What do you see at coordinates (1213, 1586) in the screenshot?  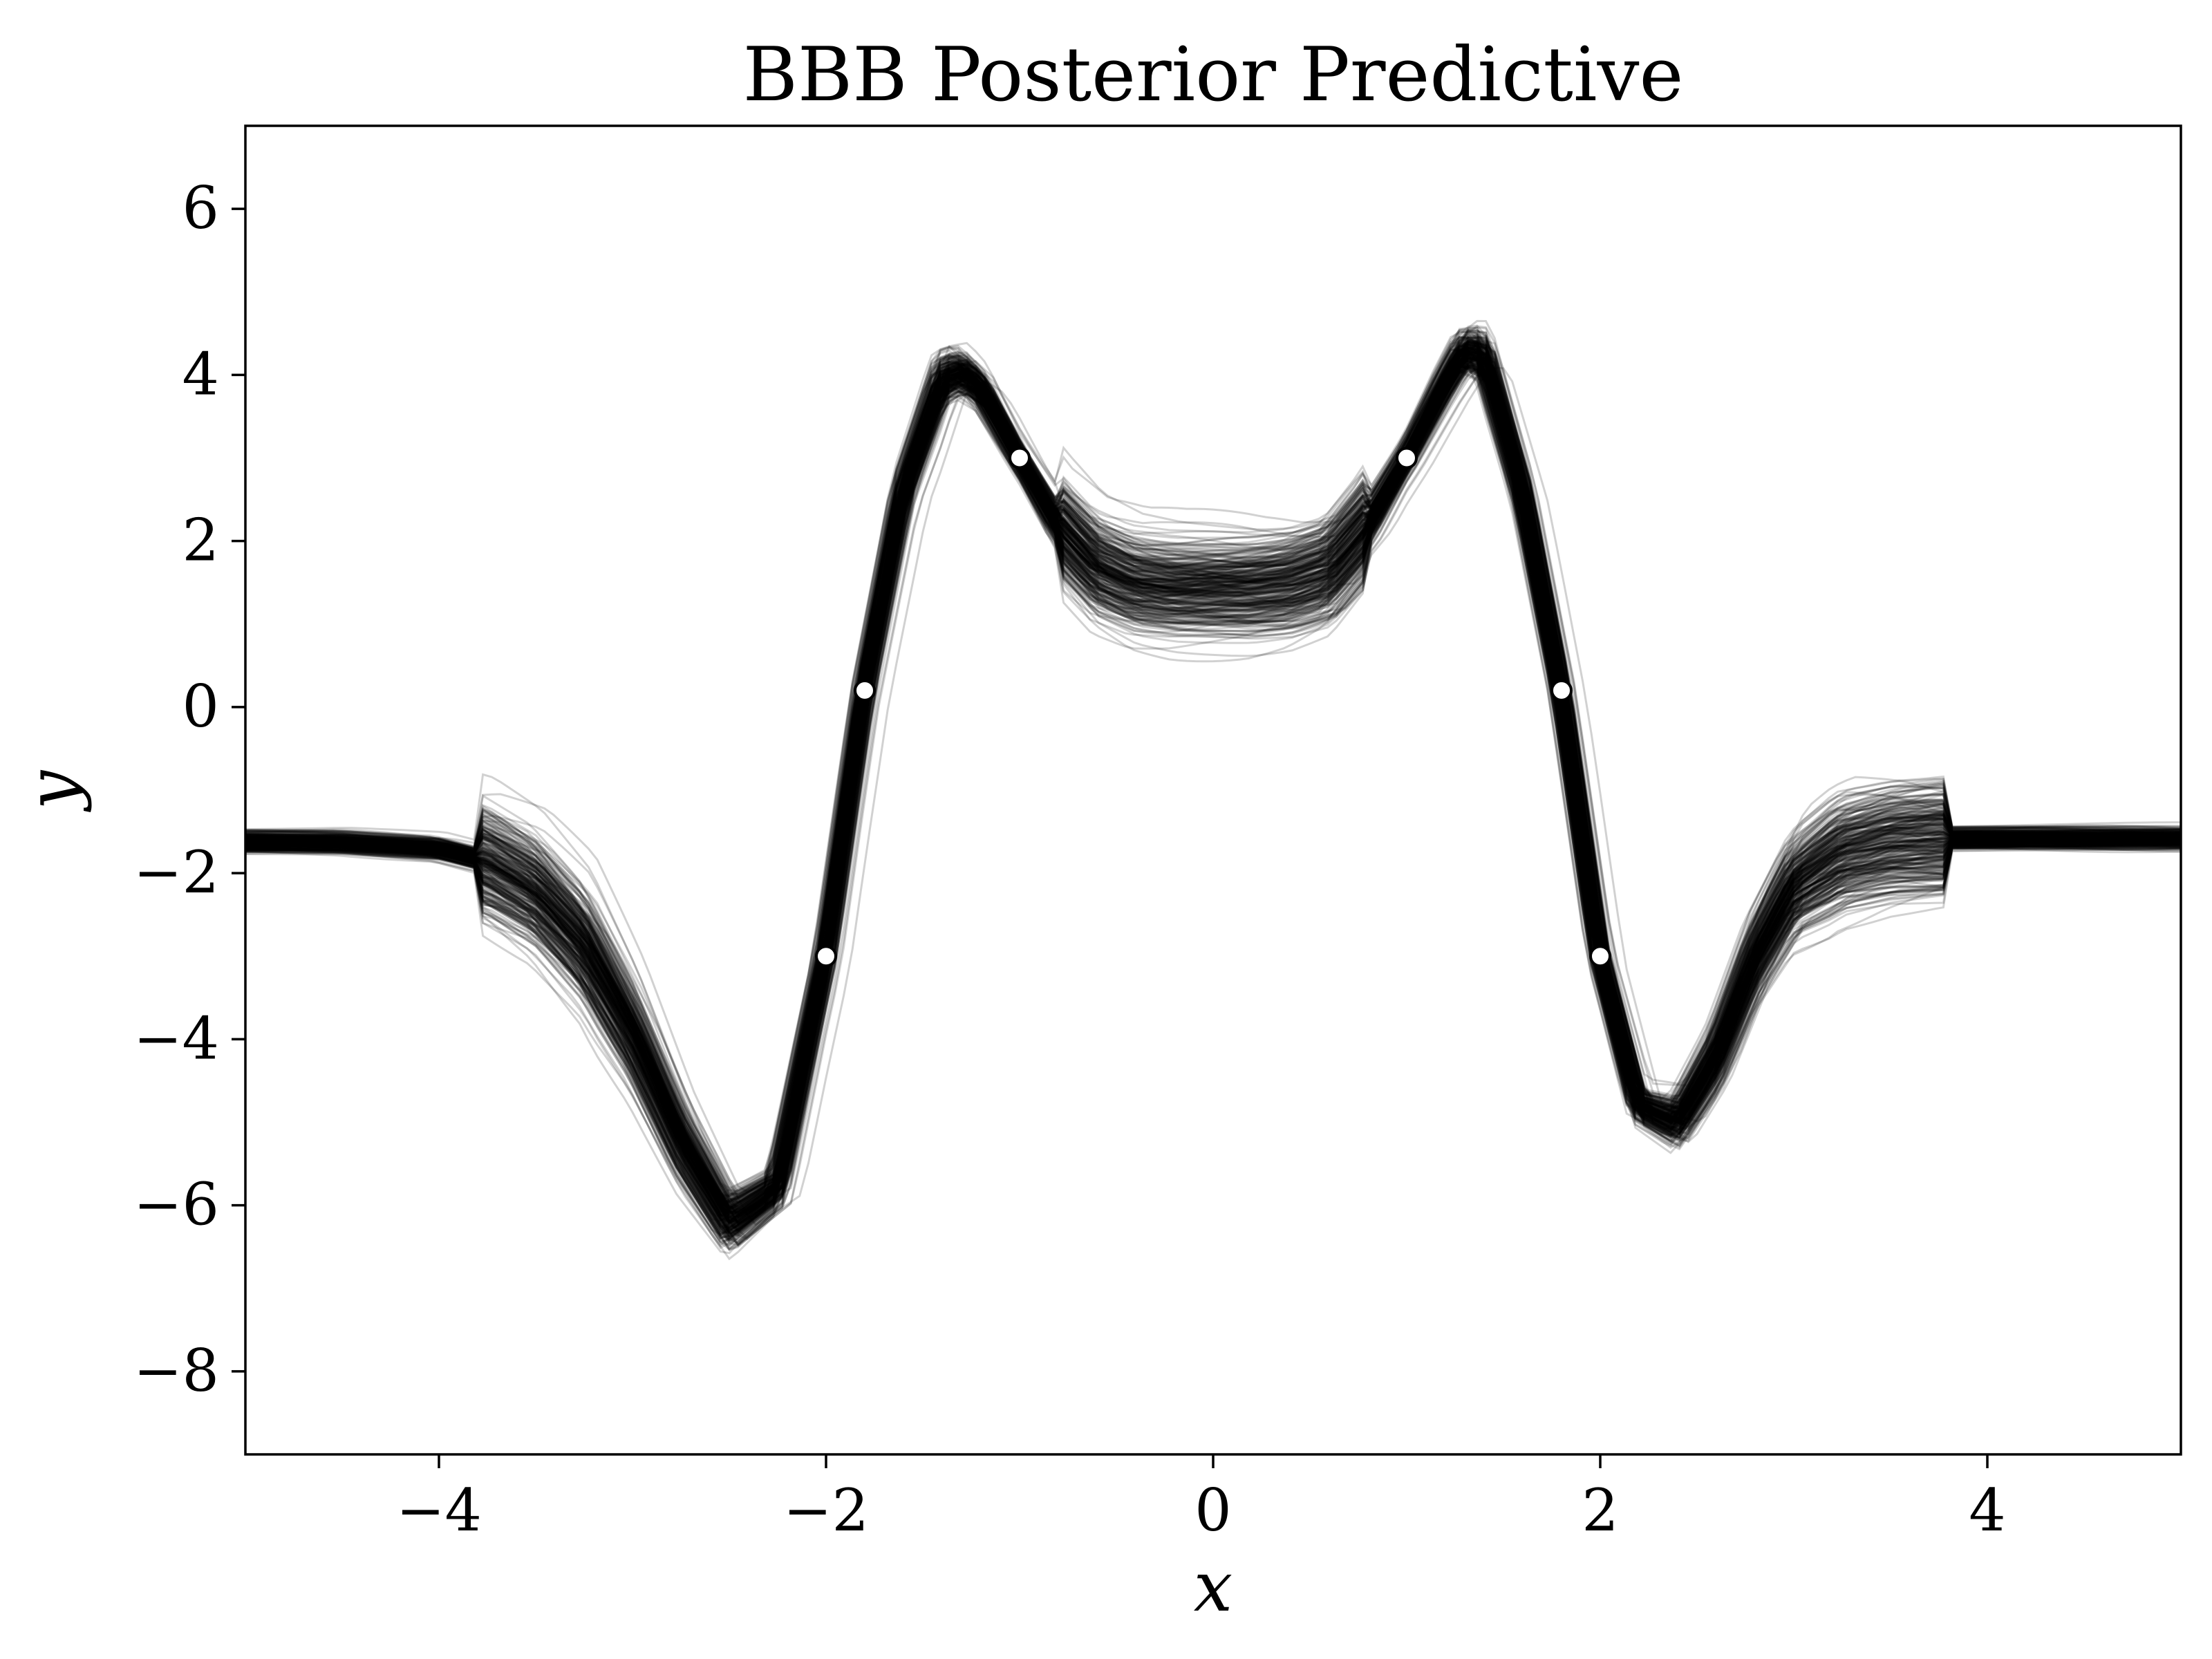 I see `x-axis-label: x` at bounding box center [1213, 1586].